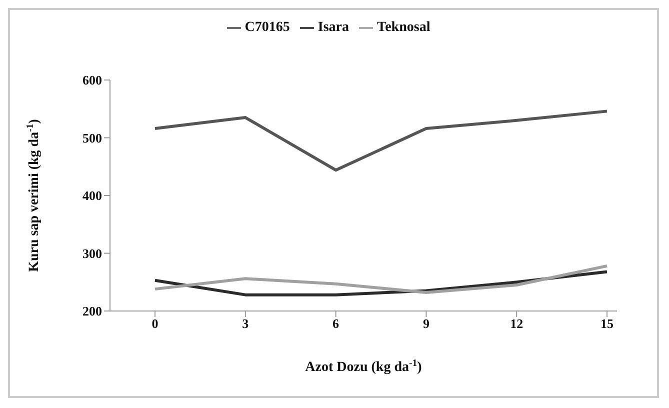  I want to click on x-axis-title: Azot Dozu (kg da$^{-1}$), so click(363, 366).